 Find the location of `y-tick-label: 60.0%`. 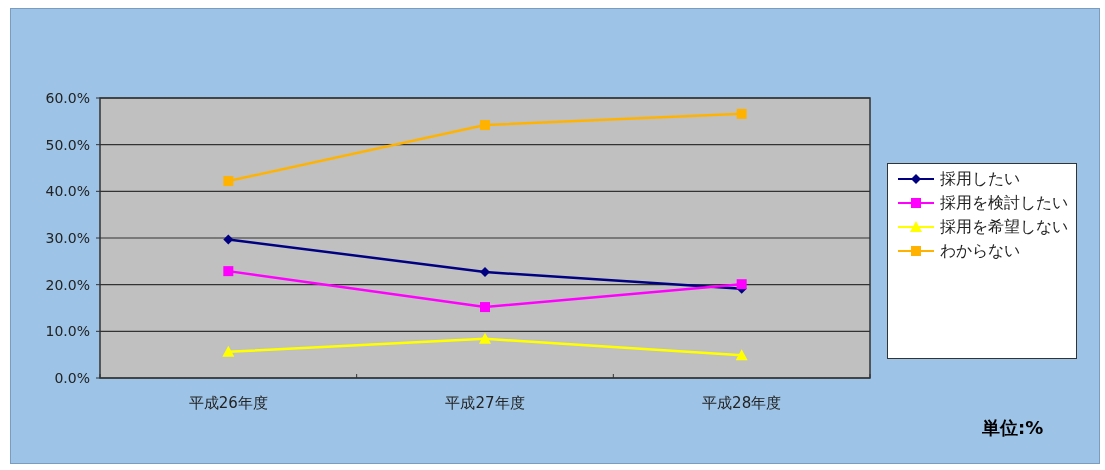

y-tick-label: 60.0% is located at coordinates (67, 98).